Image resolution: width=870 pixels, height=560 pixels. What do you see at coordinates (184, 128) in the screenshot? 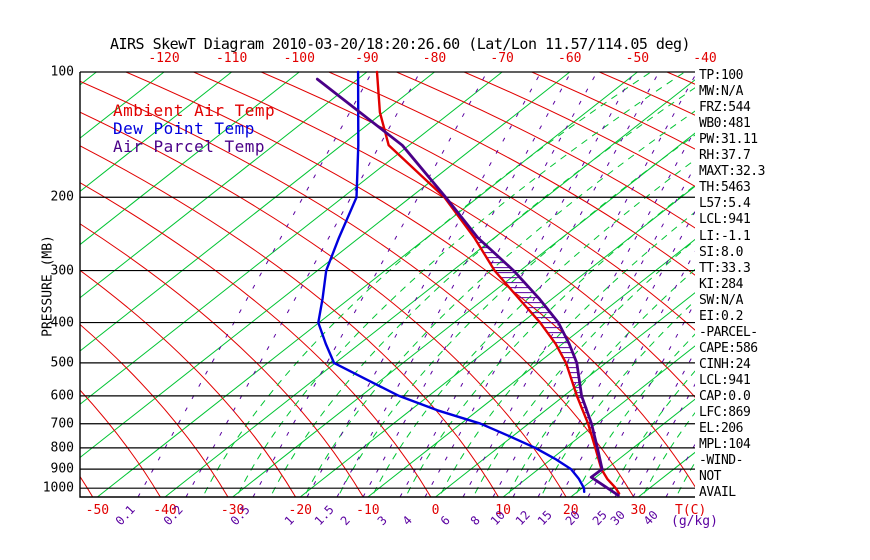
I see `legend-dew-point: Dew Point Temp` at bounding box center [184, 128].